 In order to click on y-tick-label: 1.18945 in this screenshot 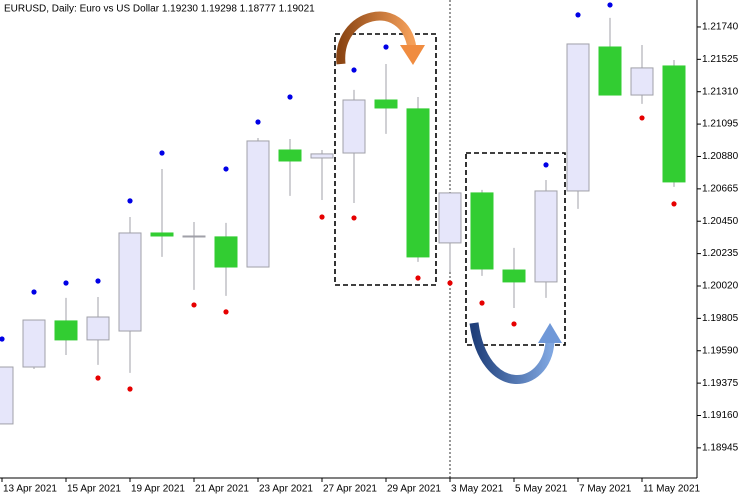, I will do `click(720, 448)`.